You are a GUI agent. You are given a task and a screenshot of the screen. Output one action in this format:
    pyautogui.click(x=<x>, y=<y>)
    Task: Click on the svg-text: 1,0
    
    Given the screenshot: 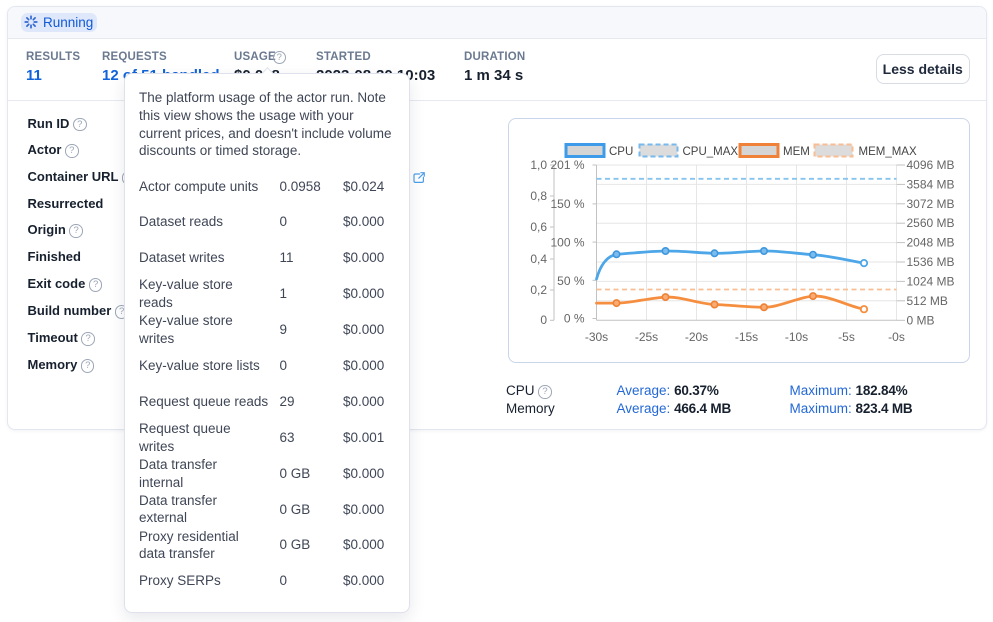 What is the action you would take?
    pyautogui.click(x=538, y=165)
    